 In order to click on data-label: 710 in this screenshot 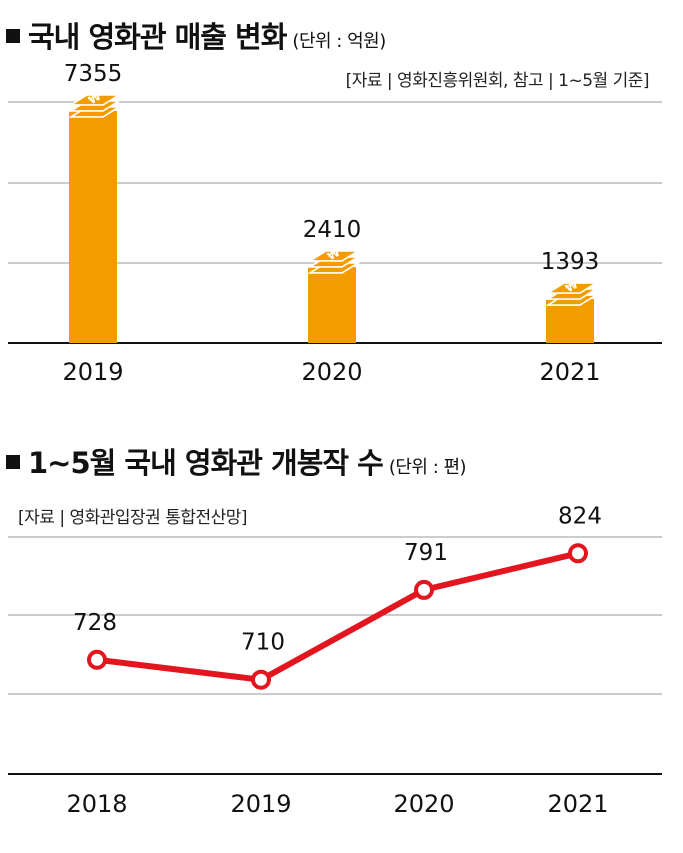, I will do `click(263, 643)`.